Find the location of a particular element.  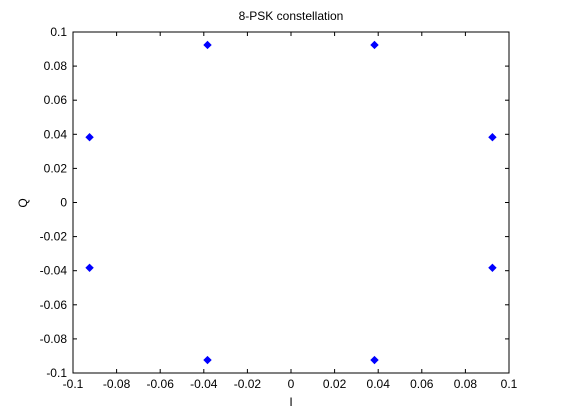

y-axis-title: Q is located at coordinates (23, 202).